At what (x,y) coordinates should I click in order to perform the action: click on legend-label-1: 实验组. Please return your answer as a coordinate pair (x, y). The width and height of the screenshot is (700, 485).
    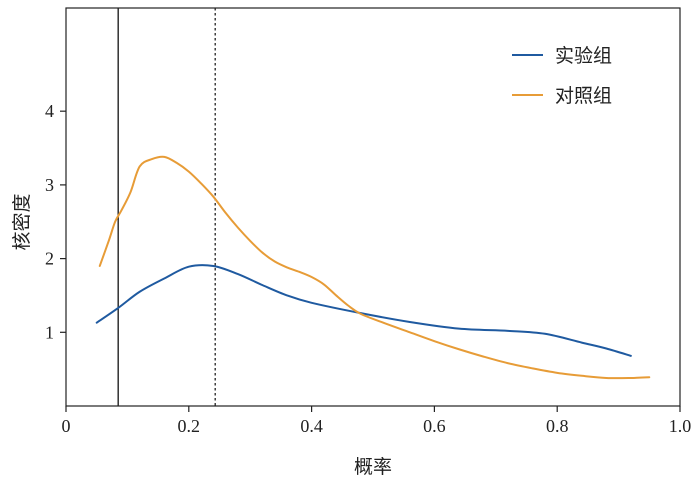
    Looking at the image, I should click on (583, 56).